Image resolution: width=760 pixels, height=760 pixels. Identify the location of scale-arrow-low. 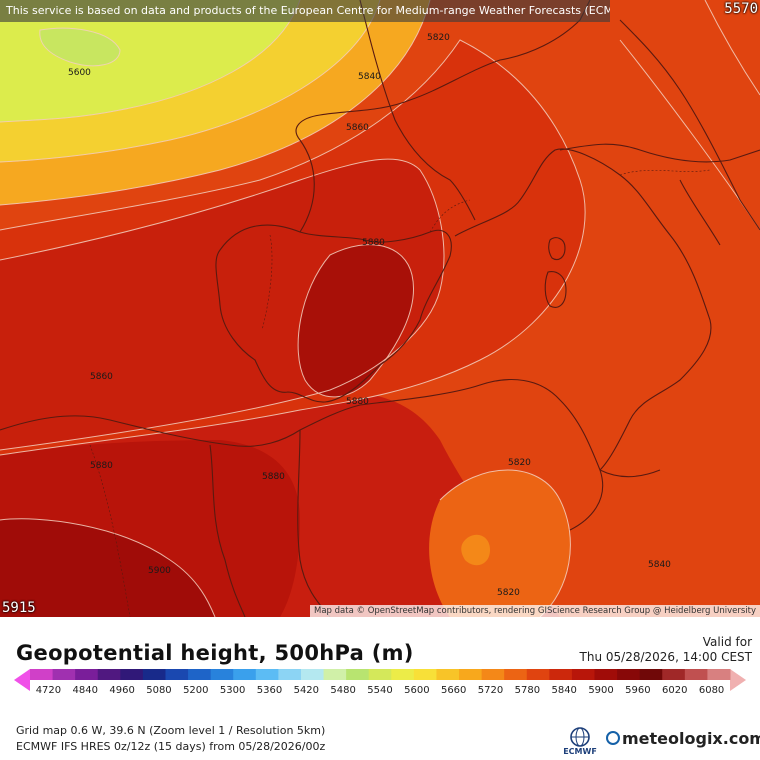
(22, 680).